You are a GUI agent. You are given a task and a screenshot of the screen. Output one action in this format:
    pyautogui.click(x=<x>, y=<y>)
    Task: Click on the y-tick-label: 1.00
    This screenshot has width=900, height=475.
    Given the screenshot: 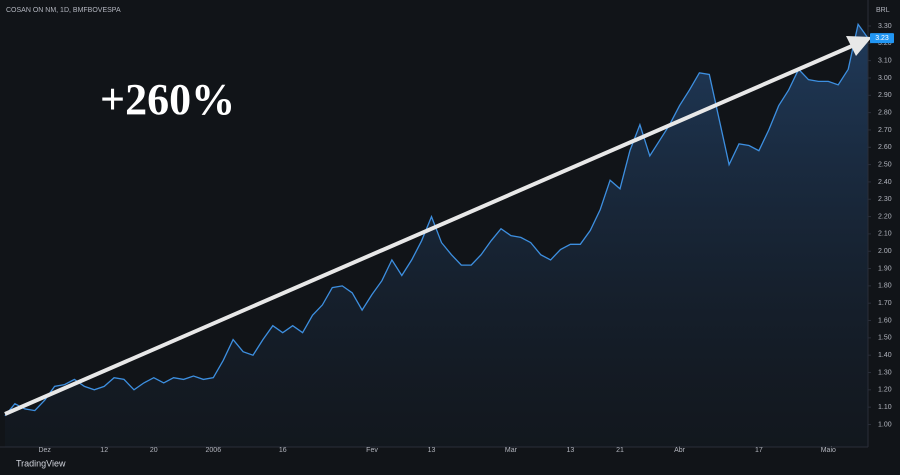 What is the action you would take?
    pyautogui.click(x=885, y=424)
    